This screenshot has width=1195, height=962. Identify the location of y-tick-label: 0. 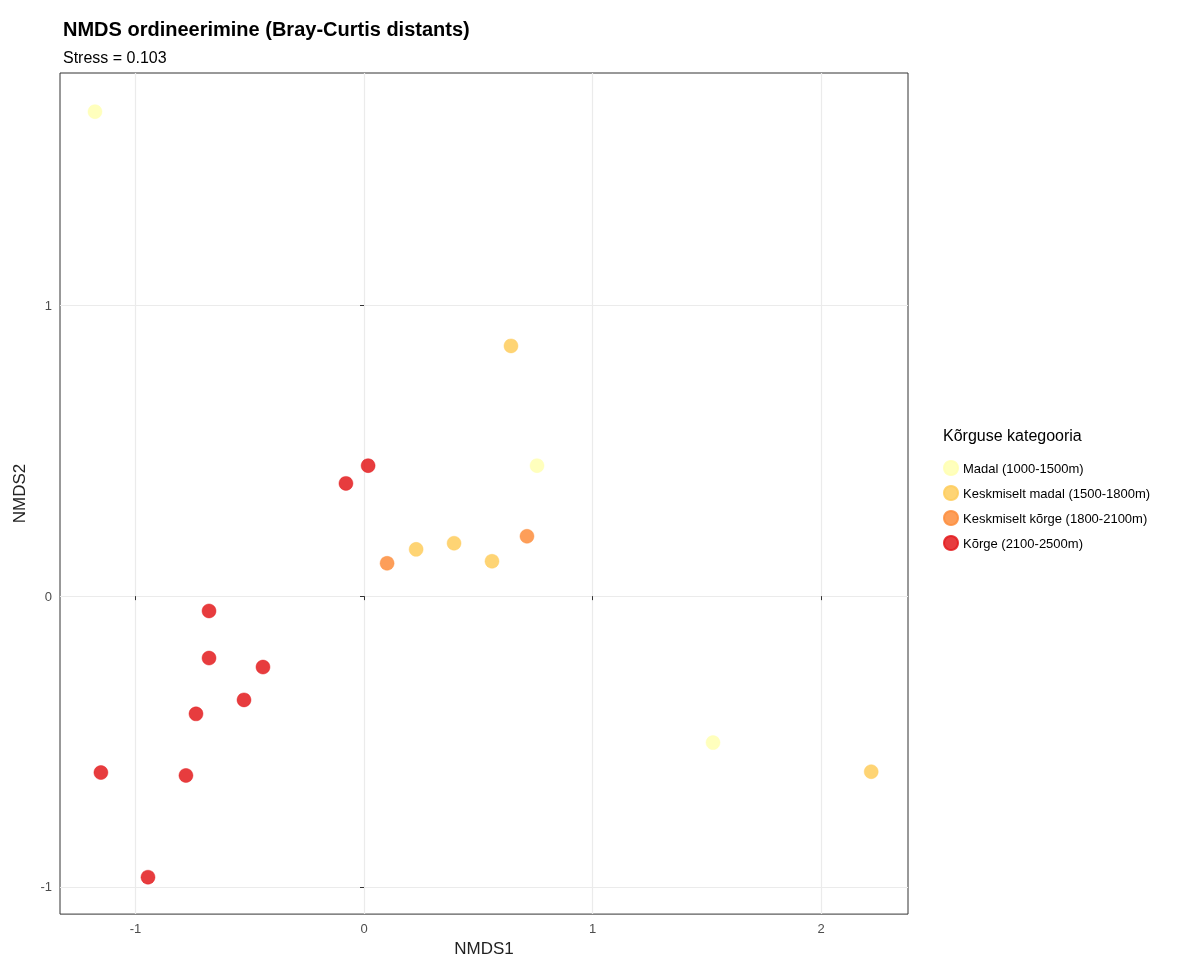
(48, 596).